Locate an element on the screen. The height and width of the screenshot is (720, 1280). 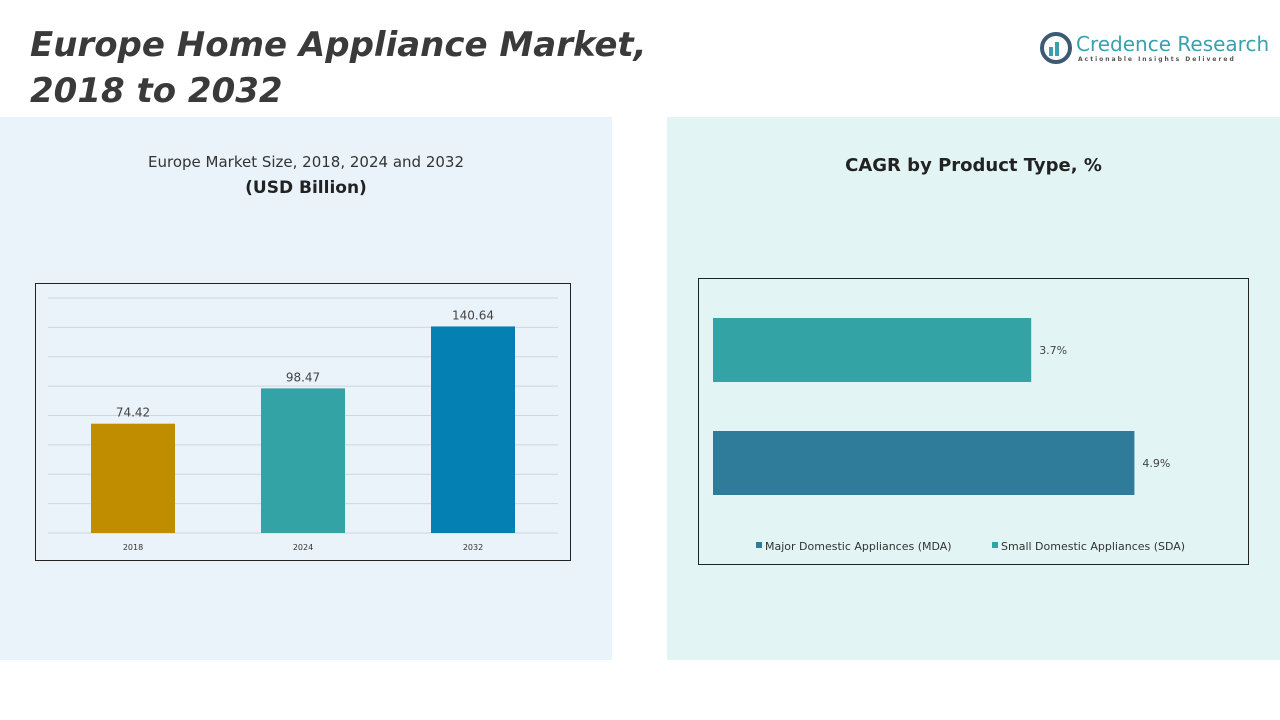
logo-tagline: Actionable Insights Delivered is located at coordinates (1157, 59).